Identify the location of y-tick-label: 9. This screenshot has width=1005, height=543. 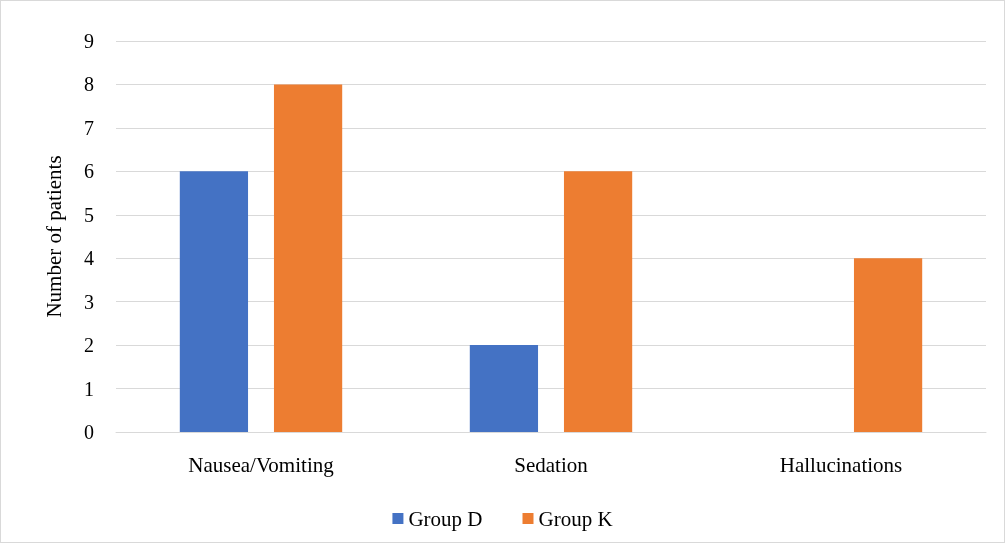
(89, 41).